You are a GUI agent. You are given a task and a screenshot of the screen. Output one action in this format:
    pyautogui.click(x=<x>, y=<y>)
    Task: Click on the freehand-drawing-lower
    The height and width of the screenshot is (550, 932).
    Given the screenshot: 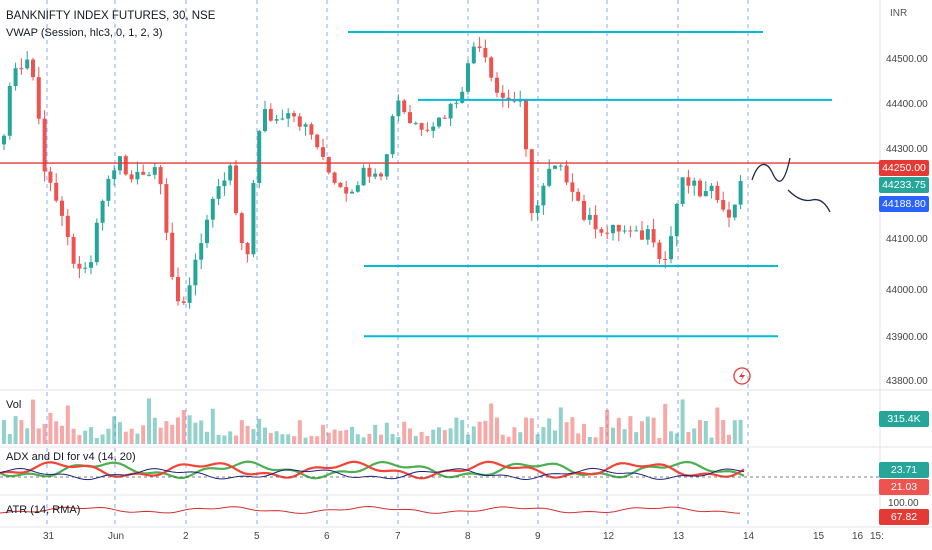 What is the action you would take?
    pyautogui.click(x=809, y=201)
    